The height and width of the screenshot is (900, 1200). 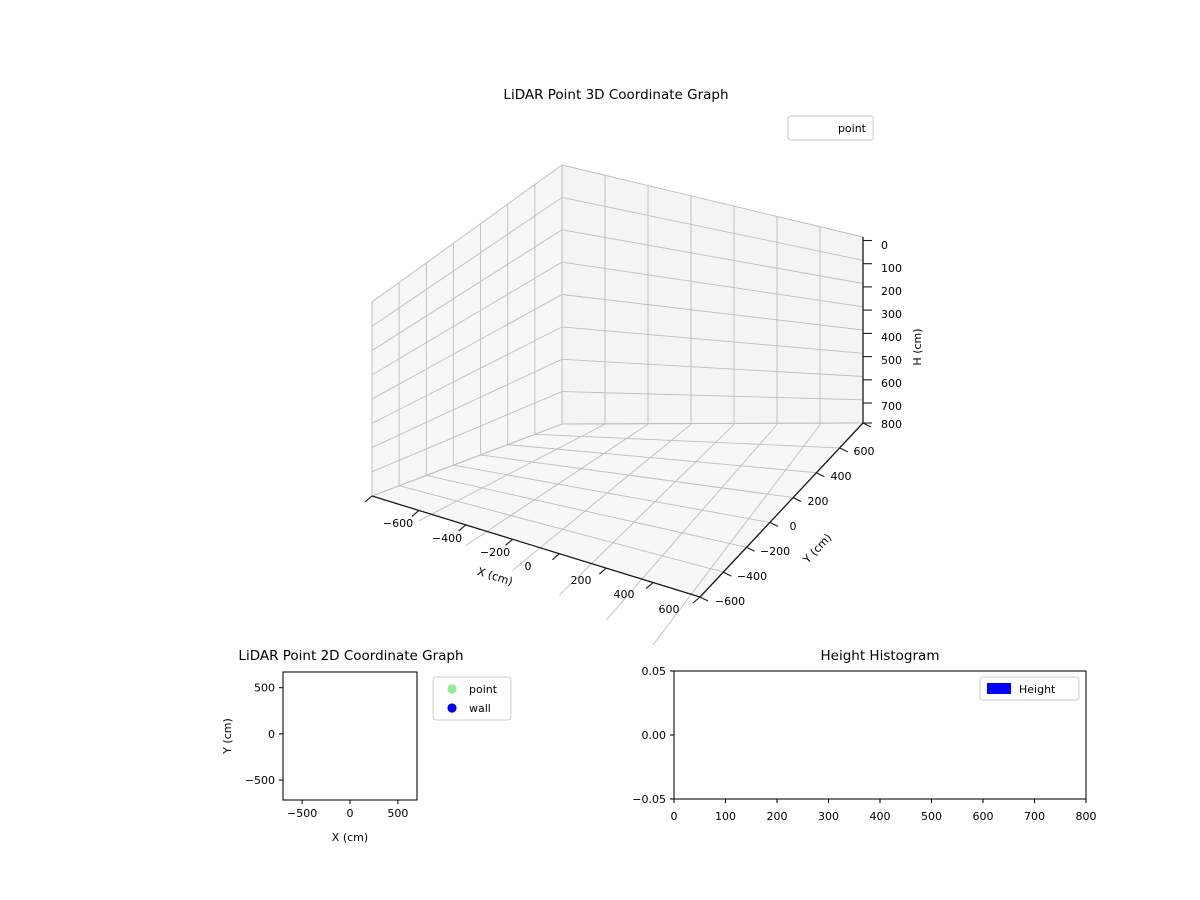 I want to click on z3d-tick-label-6: 600, so click(x=891, y=383).